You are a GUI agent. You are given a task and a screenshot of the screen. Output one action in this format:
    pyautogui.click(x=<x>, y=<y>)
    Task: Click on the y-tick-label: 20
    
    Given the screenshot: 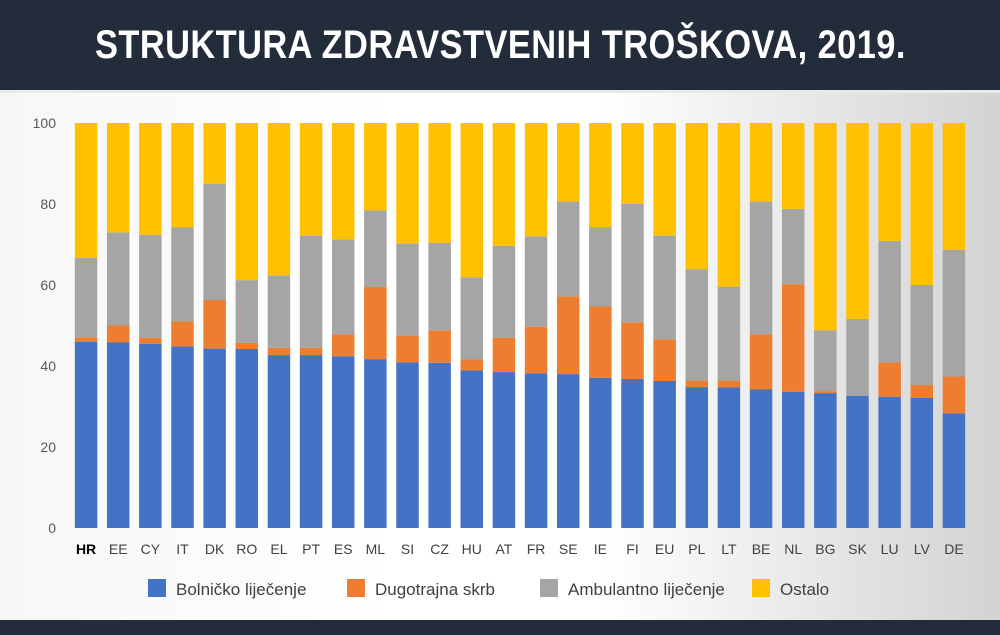 What is the action you would take?
    pyautogui.click(x=48, y=447)
    